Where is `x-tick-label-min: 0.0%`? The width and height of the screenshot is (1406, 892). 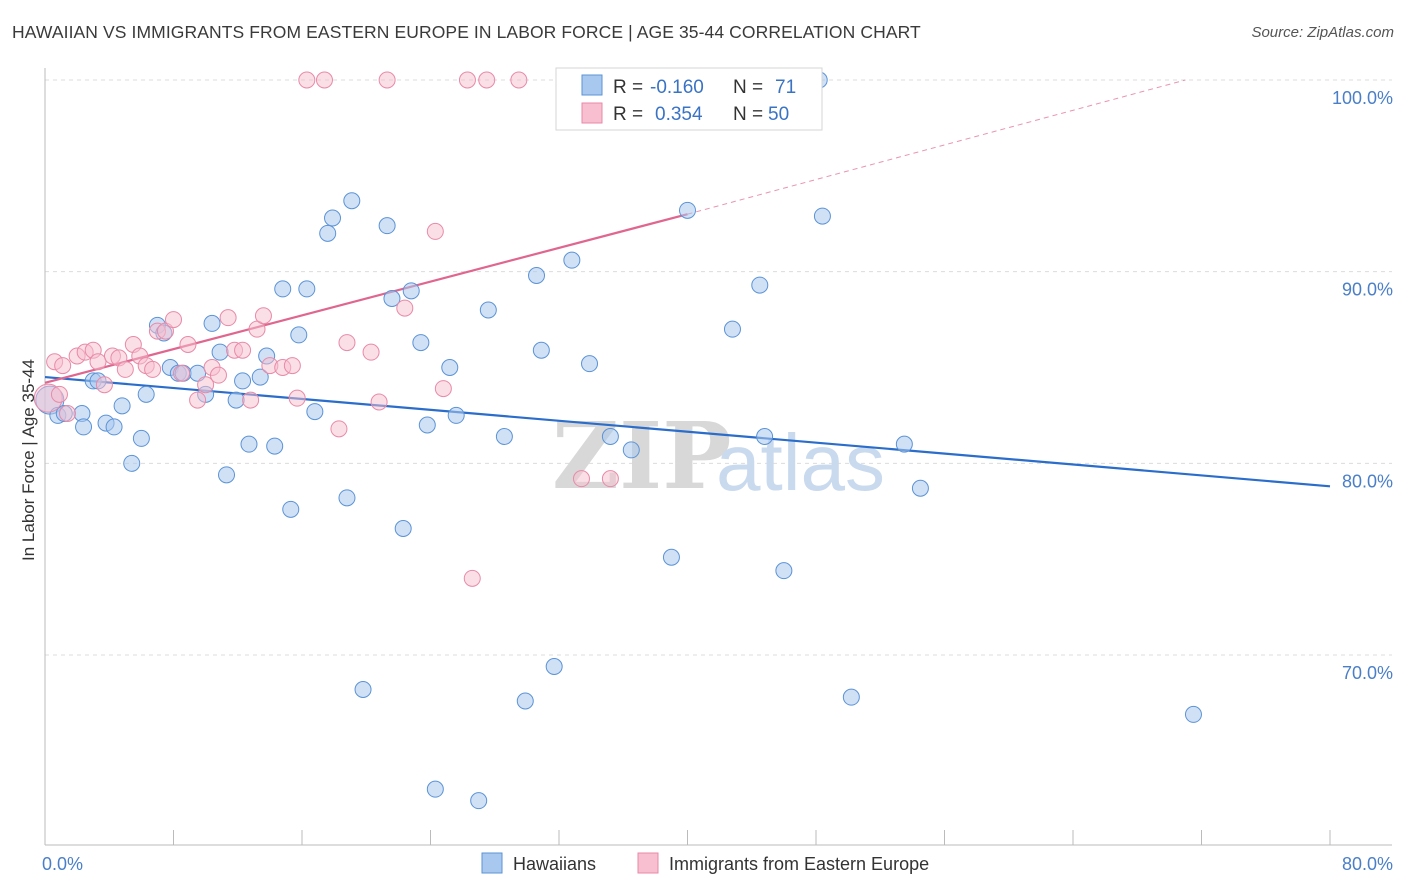 x-tick-label-min: 0.0% is located at coordinates (62, 864).